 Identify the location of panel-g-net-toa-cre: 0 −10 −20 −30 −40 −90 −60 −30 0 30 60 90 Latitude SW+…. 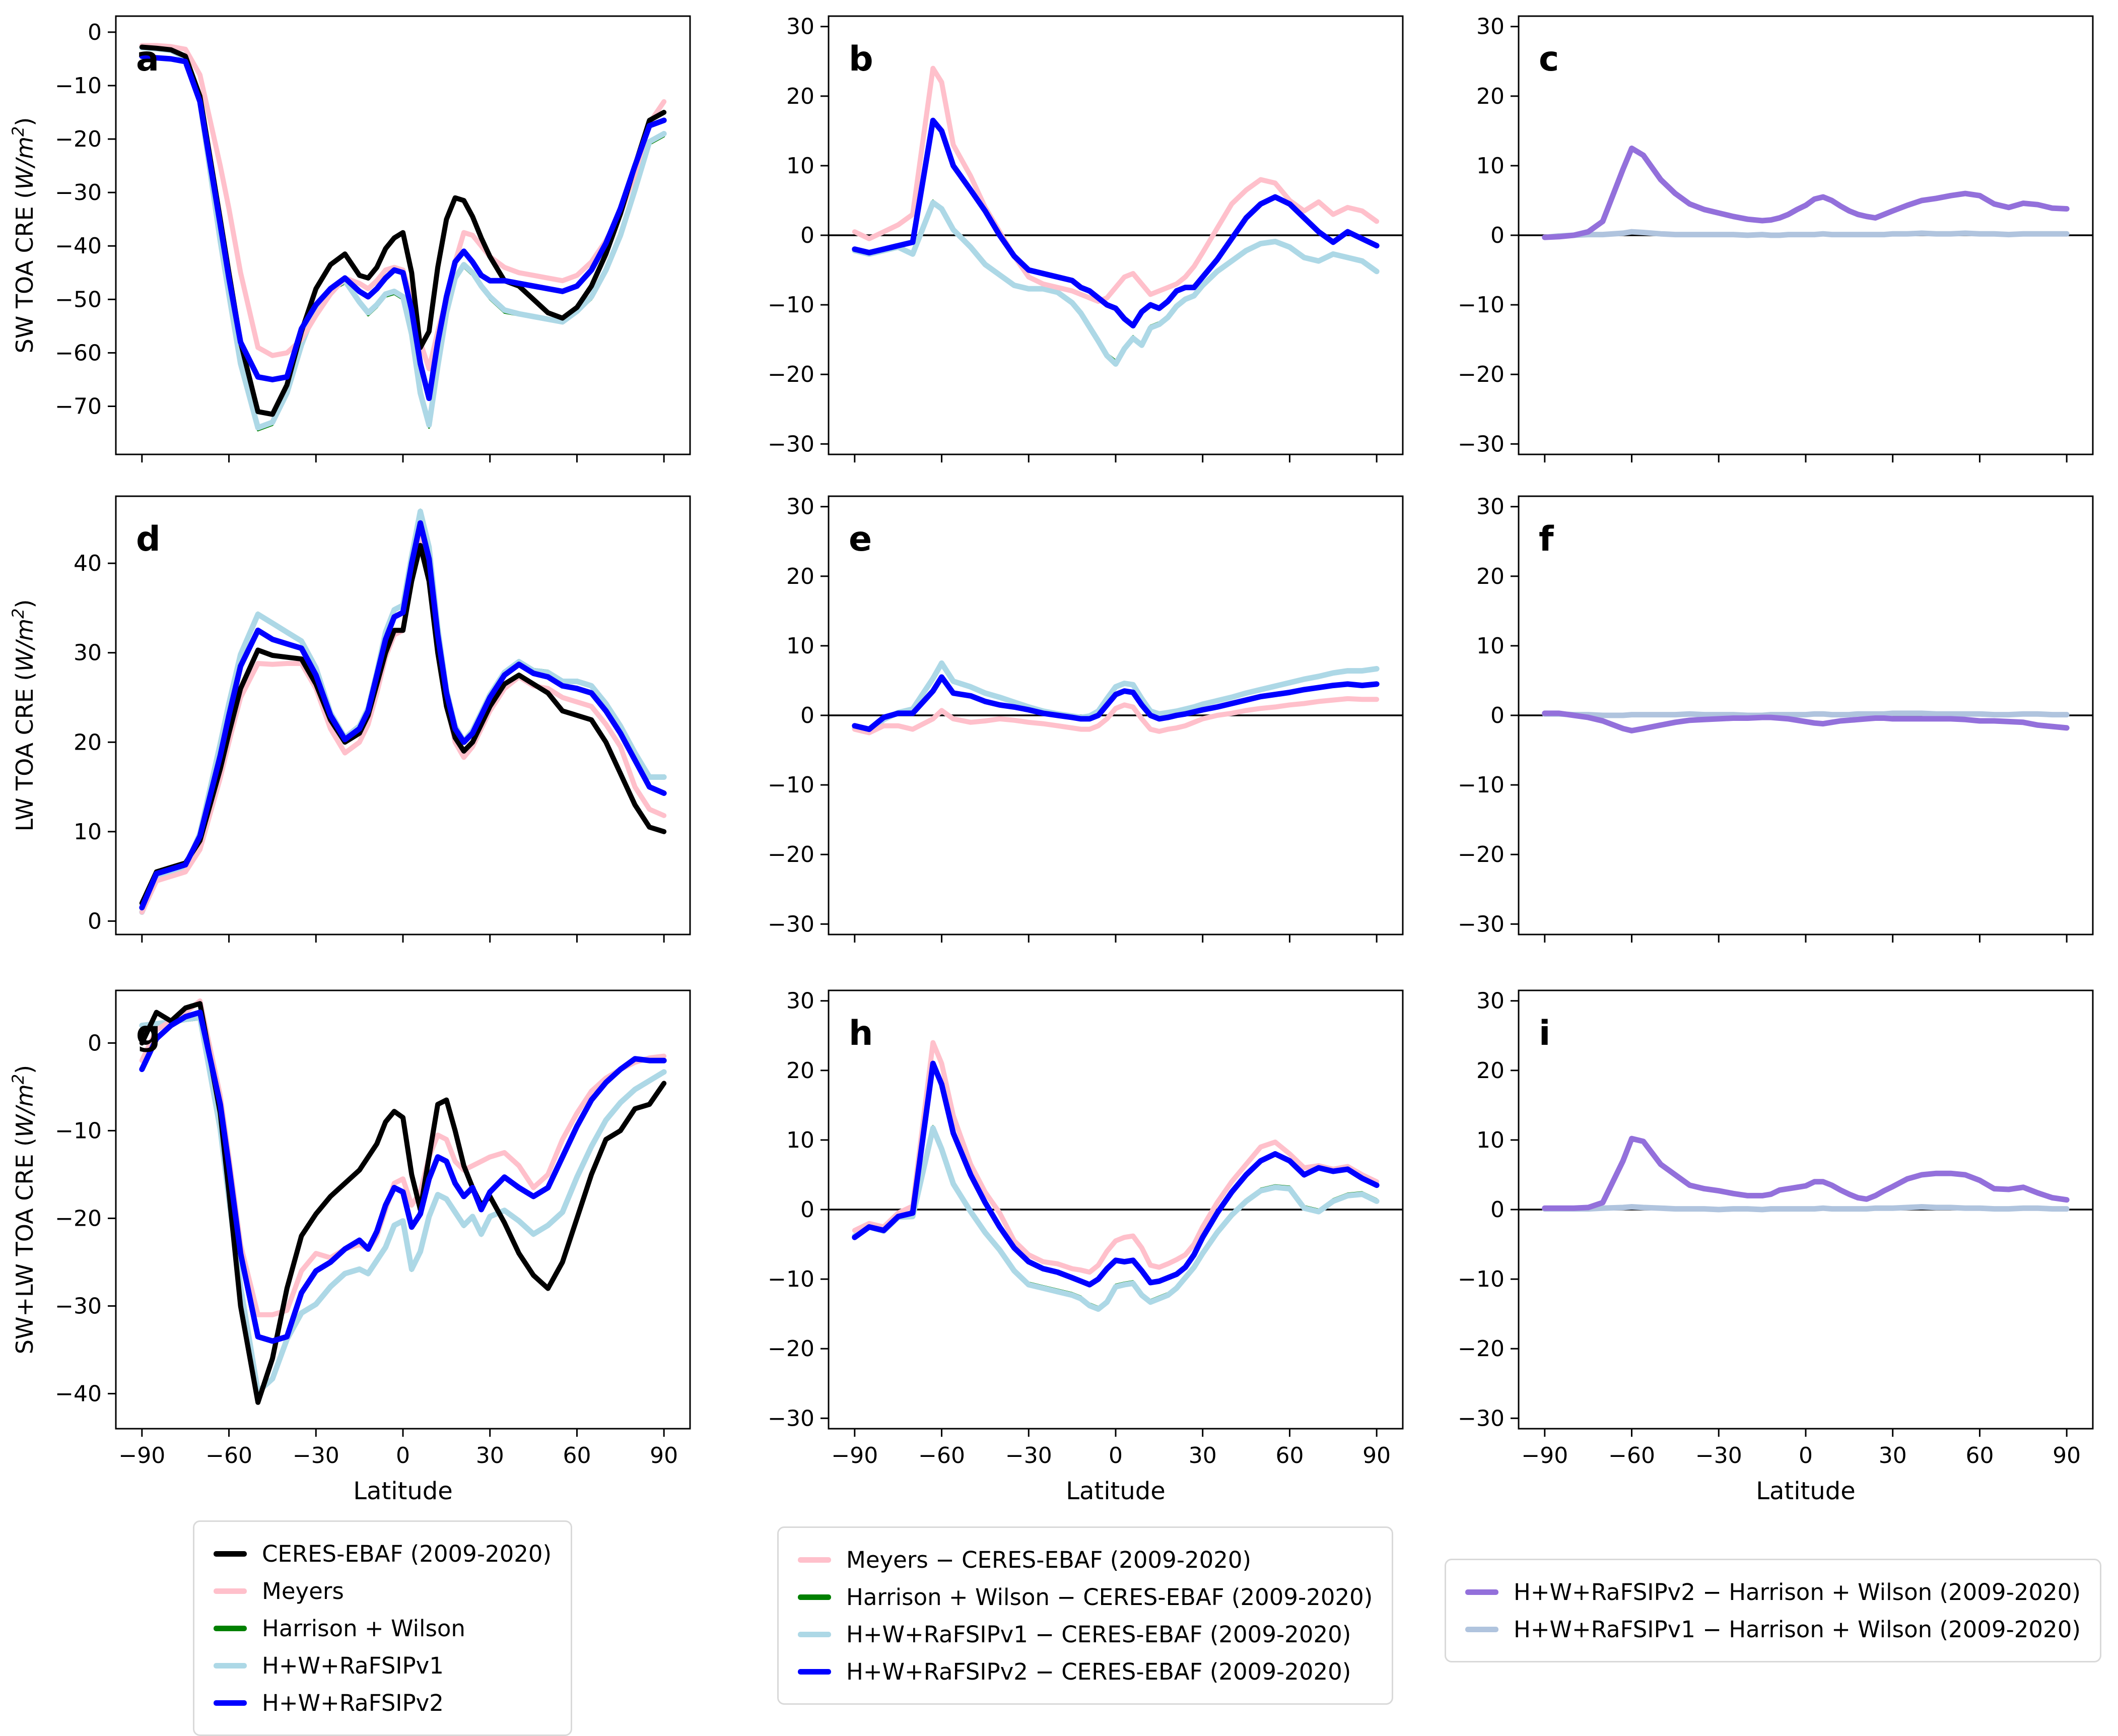
(350, 1247).